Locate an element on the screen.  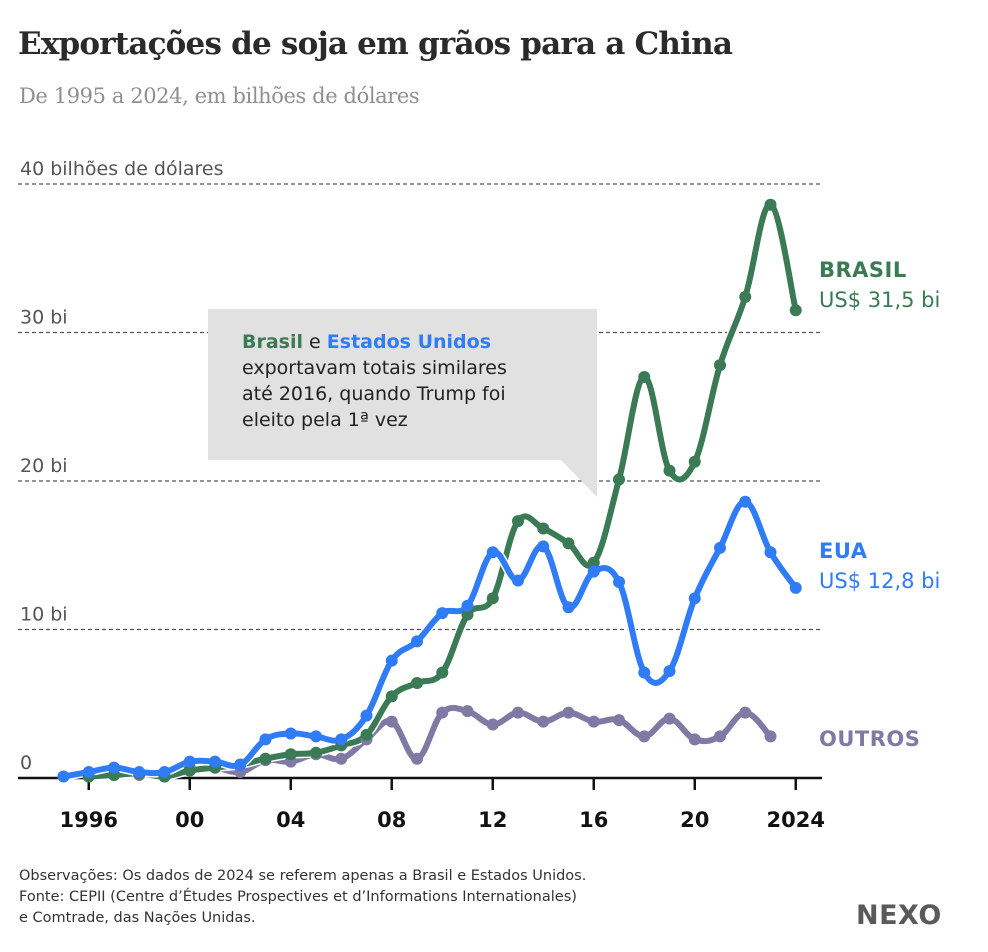
annotation-line-4: eleito pela 1ª vez is located at coordinates (325, 420).